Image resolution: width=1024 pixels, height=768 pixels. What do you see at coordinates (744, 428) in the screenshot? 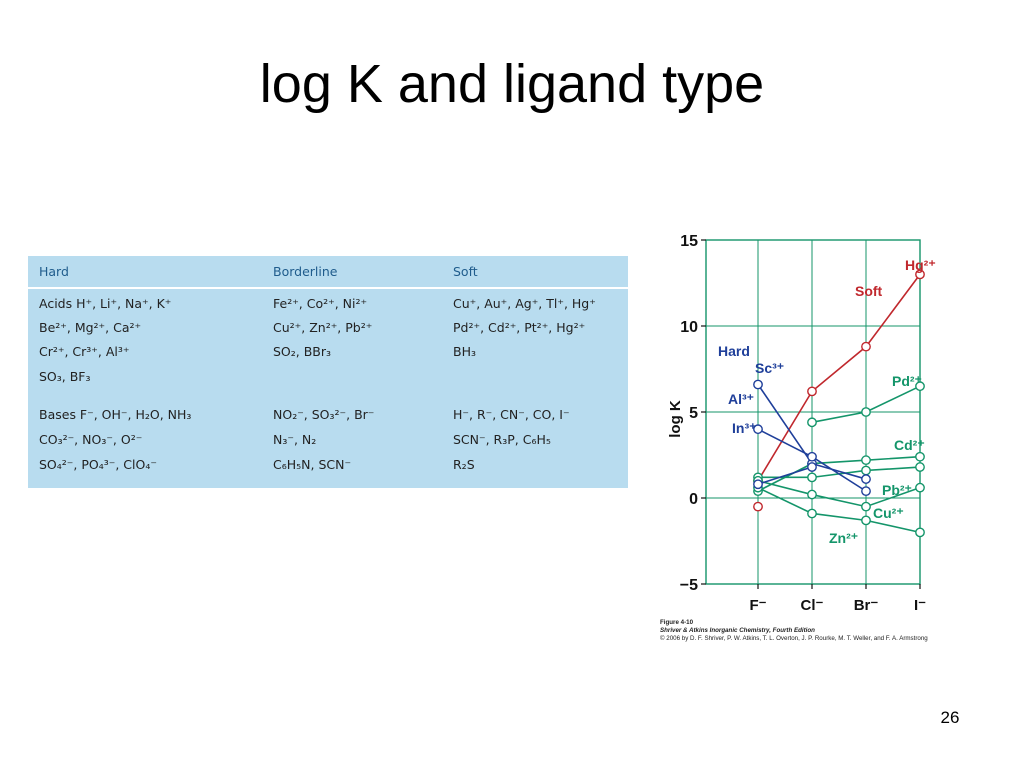
I see `series-label: In³⁺` at bounding box center [744, 428].